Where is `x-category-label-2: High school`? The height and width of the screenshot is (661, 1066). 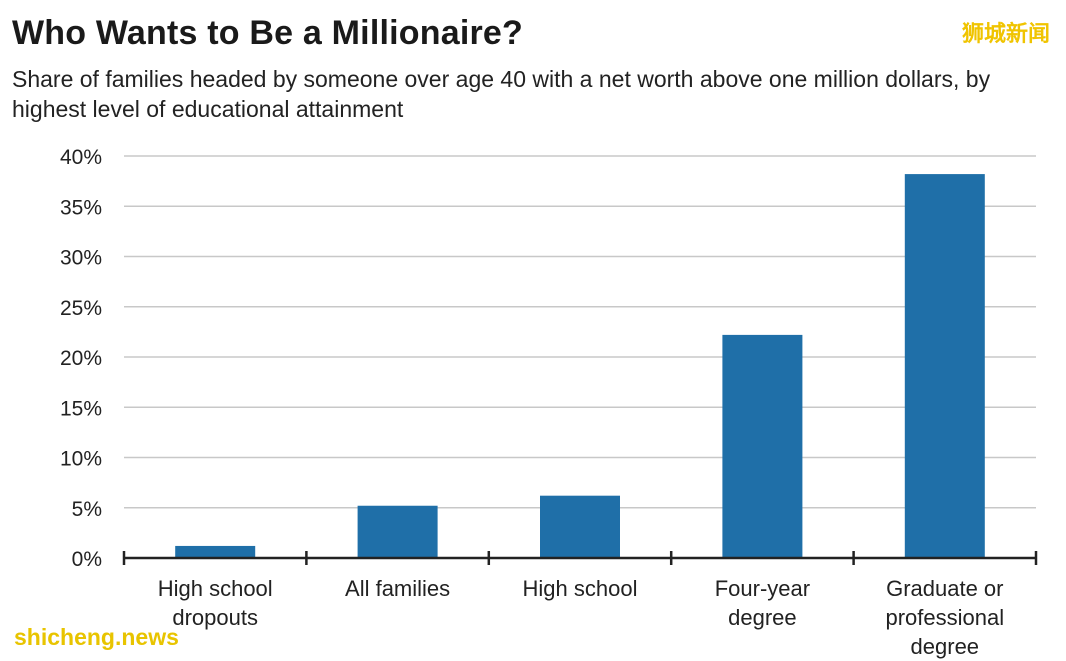
x-category-label-2: High school is located at coordinates (580, 588).